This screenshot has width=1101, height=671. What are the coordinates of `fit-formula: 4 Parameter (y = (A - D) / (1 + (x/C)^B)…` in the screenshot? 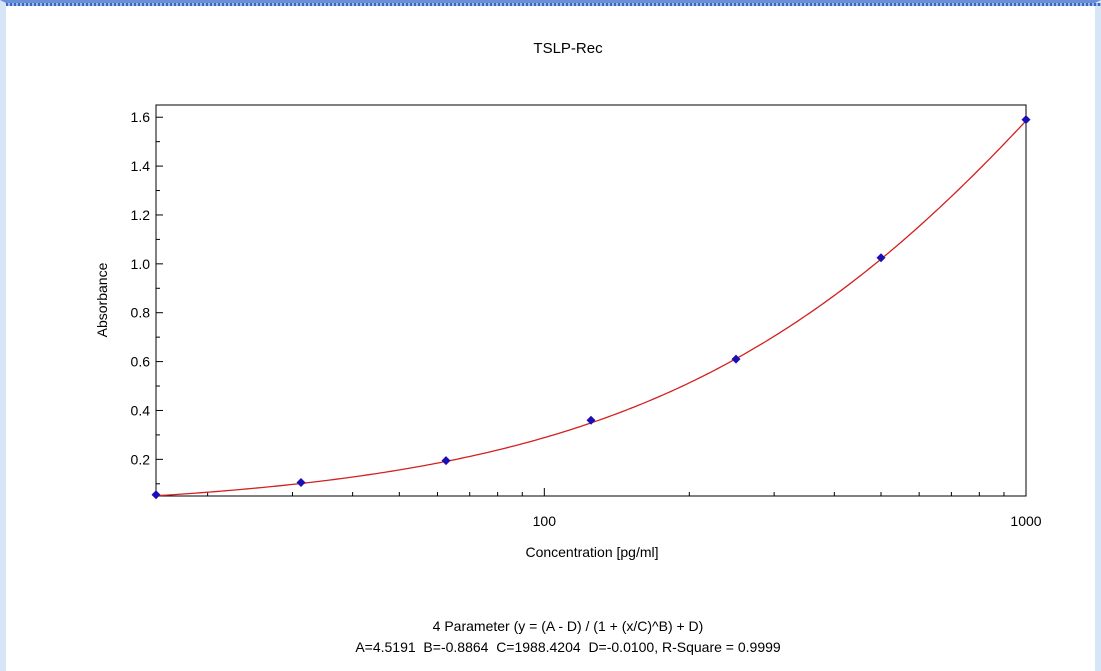 It's located at (568, 626).